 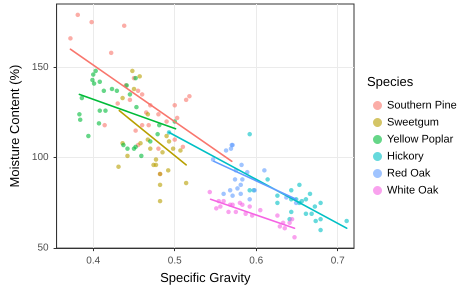 What do you see at coordinates (405, 156) in the screenshot?
I see `legend-label: Hickory` at bounding box center [405, 156].